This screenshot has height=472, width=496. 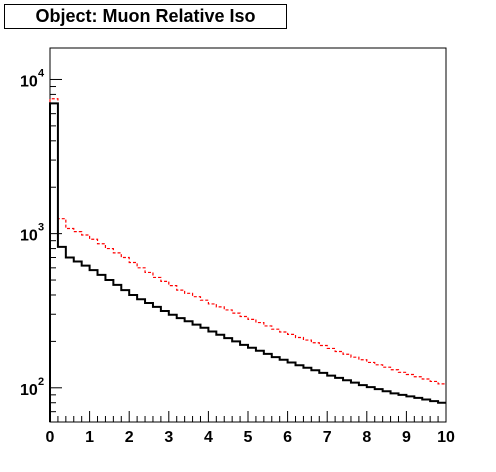 What do you see at coordinates (50, 437) in the screenshot?
I see `x-tick-label: 0` at bounding box center [50, 437].